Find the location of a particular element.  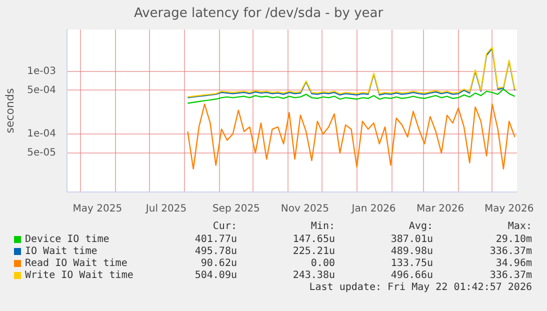

text: 489.98u is located at coordinates (411, 252).